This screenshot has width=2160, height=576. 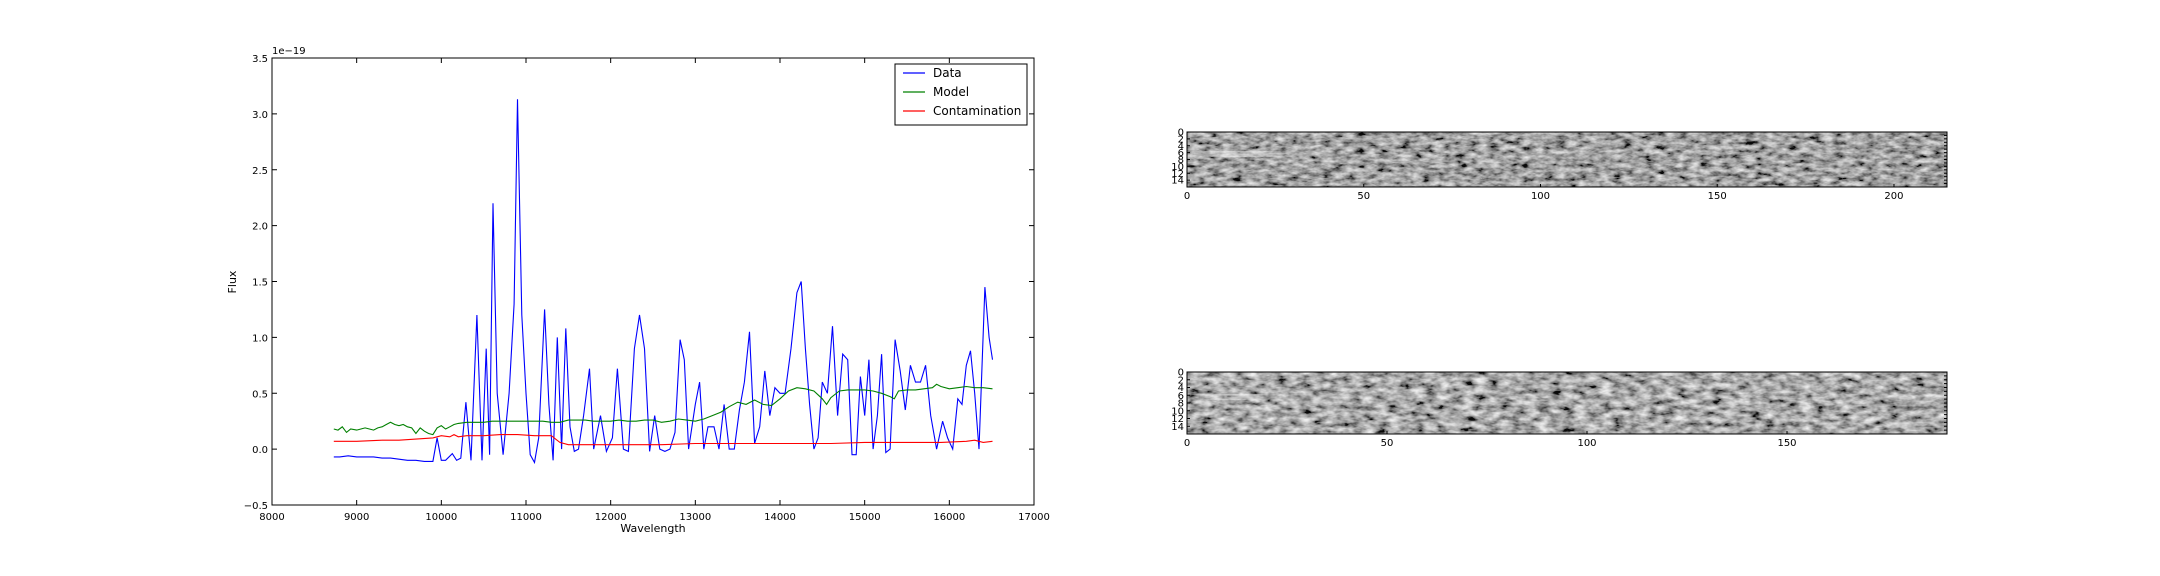 What do you see at coordinates (780, 517) in the screenshot?
I see `x-tick-label: 14000` at bounding box center [780, 517].